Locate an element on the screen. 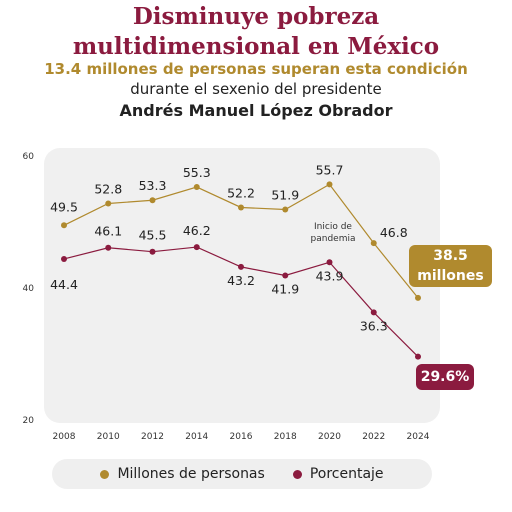 The width and height of the screenshot is (512, 512). x-tick-label-2008: 2008 is located at coordinates (64, 437).